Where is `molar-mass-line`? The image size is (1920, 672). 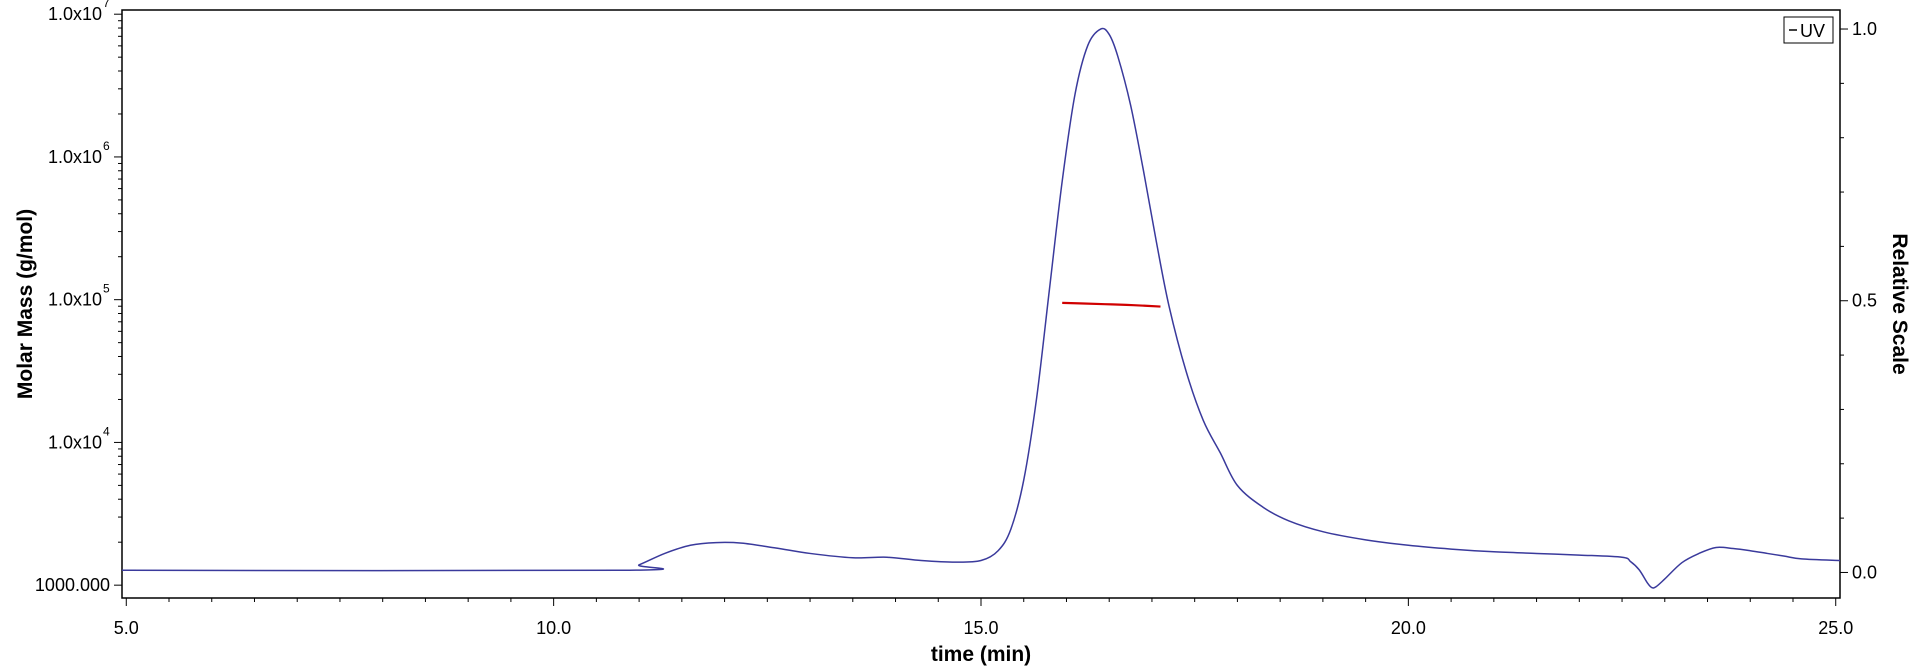
molar-mass-line is located at coordinates (1111, 304).